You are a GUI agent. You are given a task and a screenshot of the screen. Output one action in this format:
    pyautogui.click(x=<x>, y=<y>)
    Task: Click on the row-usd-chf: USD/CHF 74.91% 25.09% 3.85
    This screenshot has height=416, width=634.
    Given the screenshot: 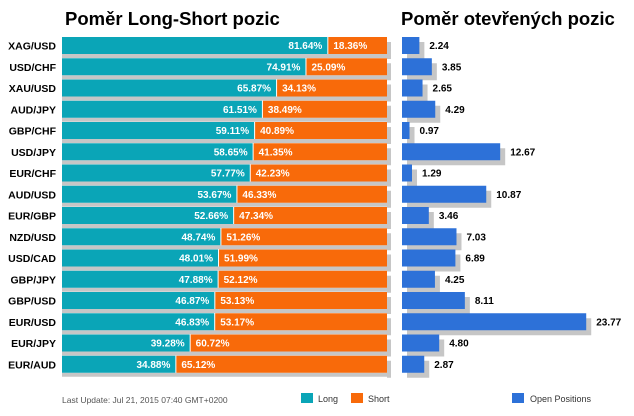 What is the action you would take?
    pyautogui.click(x=235, y=69)
    